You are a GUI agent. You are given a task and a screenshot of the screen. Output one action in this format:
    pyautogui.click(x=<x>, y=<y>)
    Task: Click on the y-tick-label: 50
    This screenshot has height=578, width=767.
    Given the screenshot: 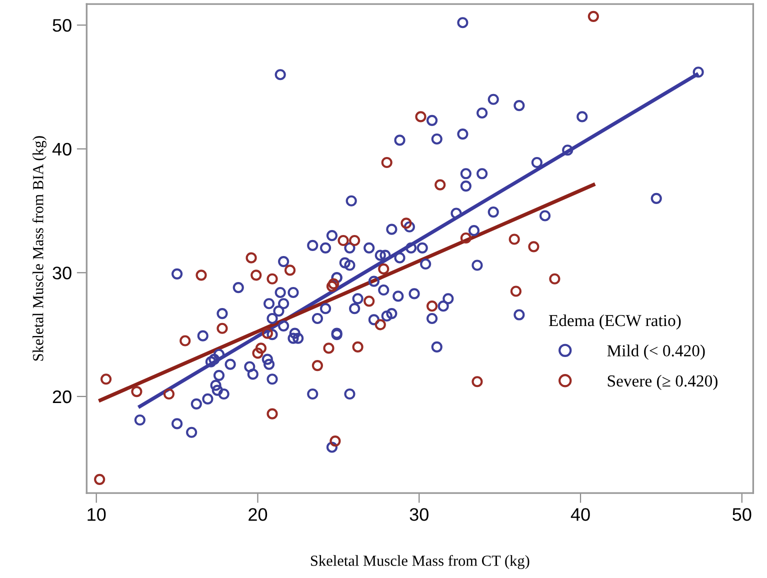 What is the action you would take?
    pyautogui.click(x=62, y=25)
    